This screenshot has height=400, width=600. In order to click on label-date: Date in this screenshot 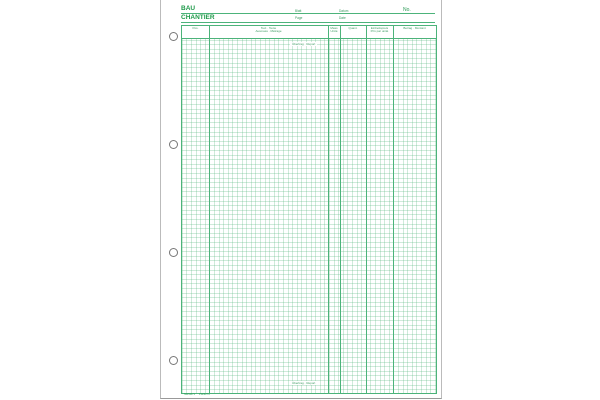, I will do `click(342, 18)`.